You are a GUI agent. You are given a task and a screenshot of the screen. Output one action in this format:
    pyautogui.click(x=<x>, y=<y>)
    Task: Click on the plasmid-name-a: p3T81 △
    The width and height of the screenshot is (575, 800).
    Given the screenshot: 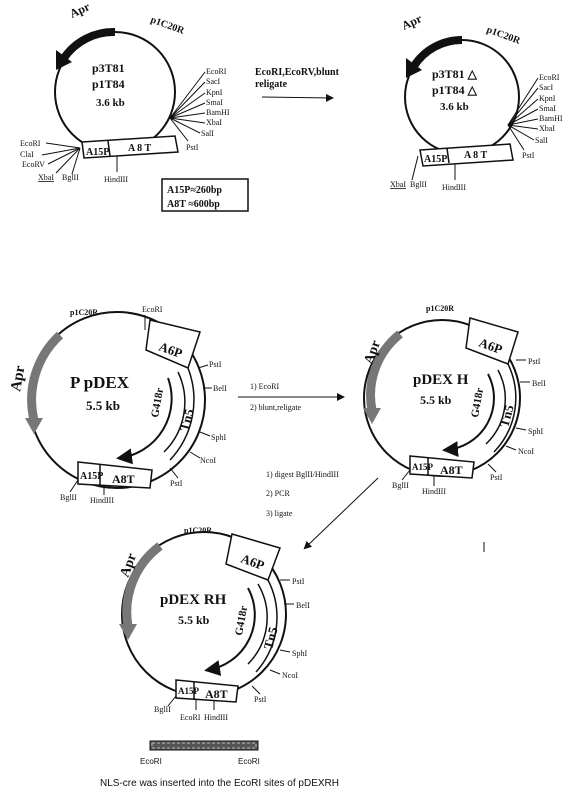 What is the action you would take?
    pyautogui.click(x=455, y=74)
    